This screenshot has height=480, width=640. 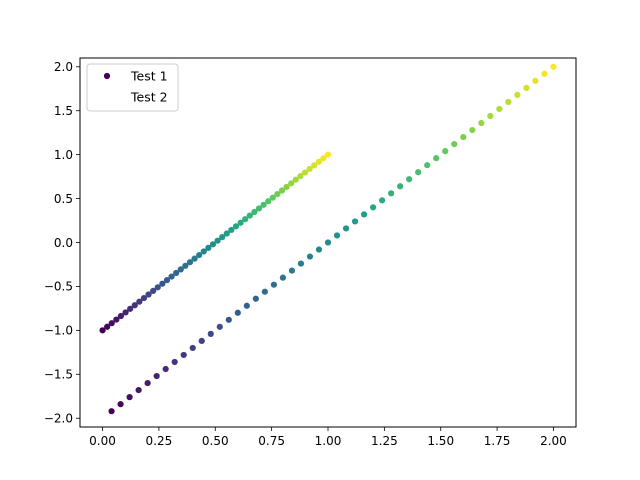 I want to click on y-tick-label: −1.0, so click(x=58, y=331).